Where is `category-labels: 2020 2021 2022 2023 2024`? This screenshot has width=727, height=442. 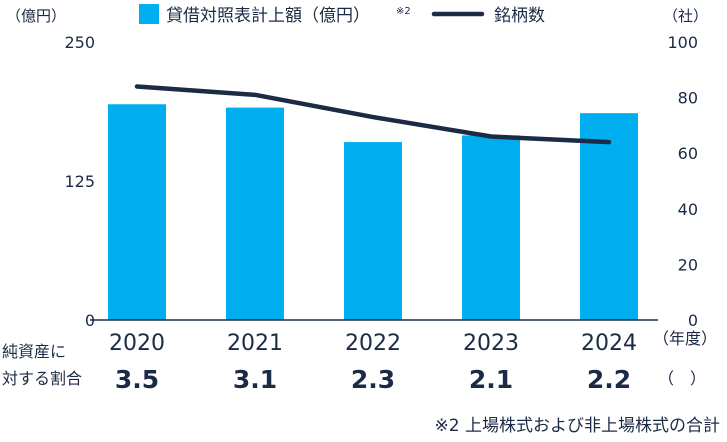
category-labels: 2020 2021 2022 2023 2024 is located at coordinates (373, 343).